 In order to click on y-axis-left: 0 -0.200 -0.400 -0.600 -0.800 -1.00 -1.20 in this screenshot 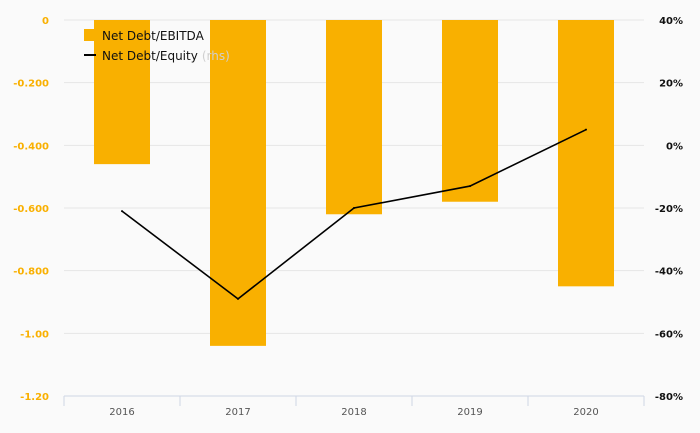, I will do `click(31, 209)`.